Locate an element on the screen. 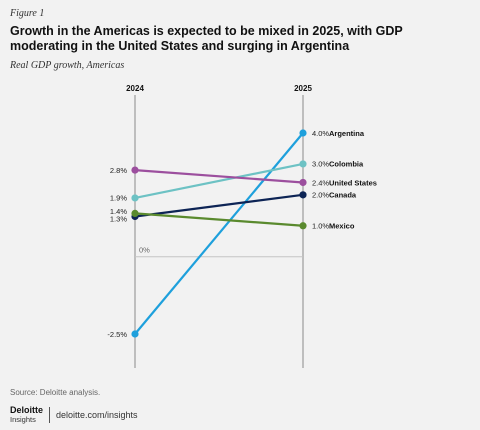 The width and height of the screenshot is (480, 430). brand-url: deloitte.com/insights is located at coordinates (97, 415).